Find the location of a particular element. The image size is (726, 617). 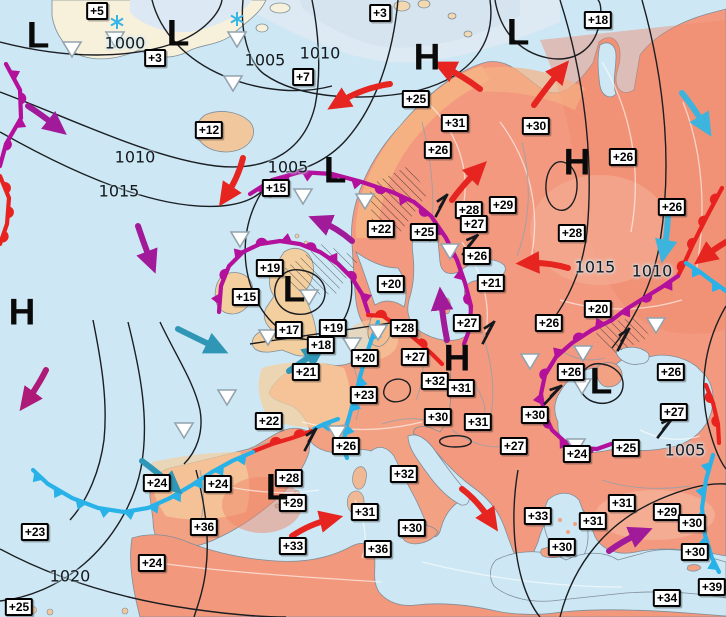

cool-land-tint is located at coordinates (304, 395).